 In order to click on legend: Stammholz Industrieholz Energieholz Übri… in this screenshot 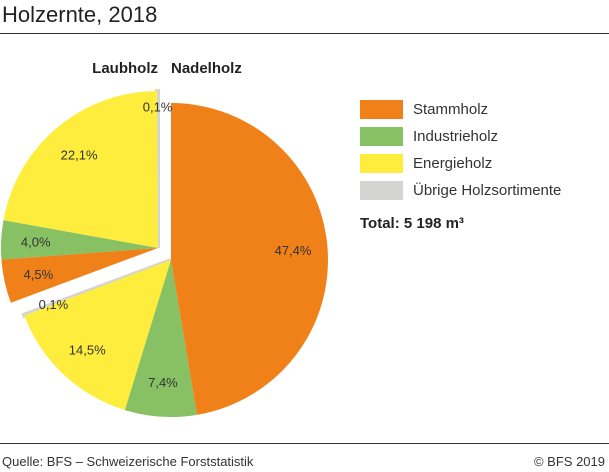, I will do `click(460, 150)`.